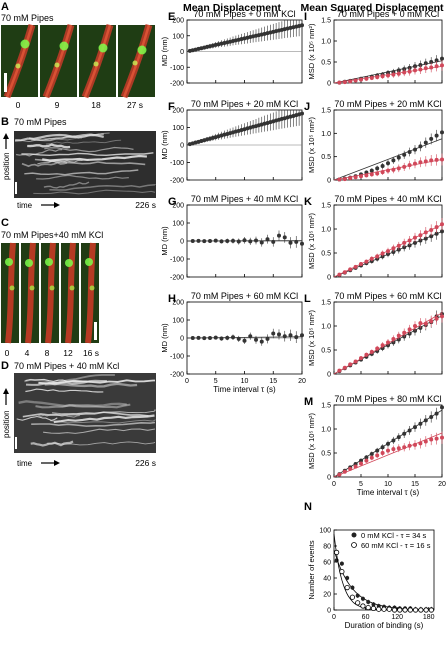 The image size is (448, 663). What do you see at coordinates (388, 14) in the screenshot?
I see `chart-title: 70 mM Pipes + 0 mM KCl` at bounding box center [388, 14].